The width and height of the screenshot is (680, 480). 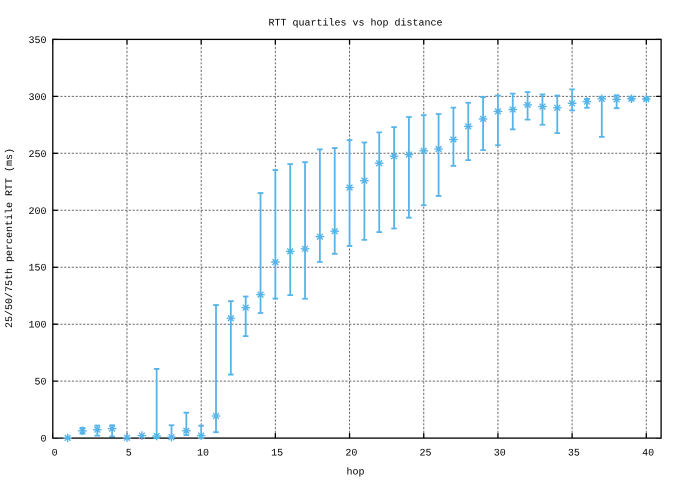 What do you see at coordinates (648, 454) in the screenshot?
I see `svg-text: 40` at bounding box center [648, 454].